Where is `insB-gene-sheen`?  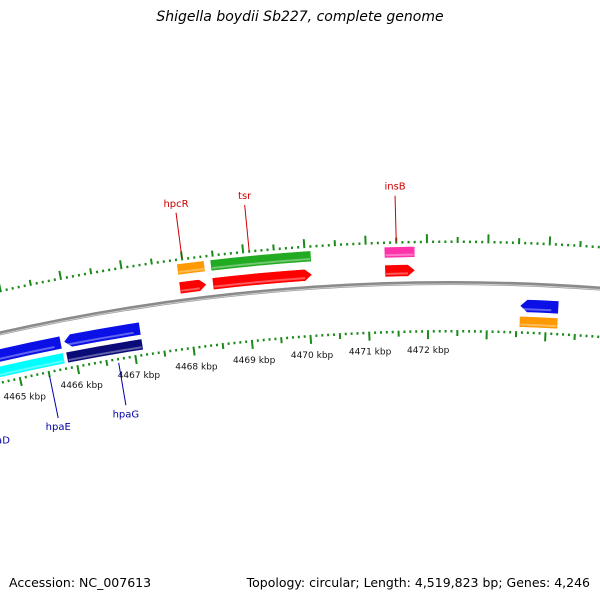
insB-gene-sheen is located at coordinates (397, 273).